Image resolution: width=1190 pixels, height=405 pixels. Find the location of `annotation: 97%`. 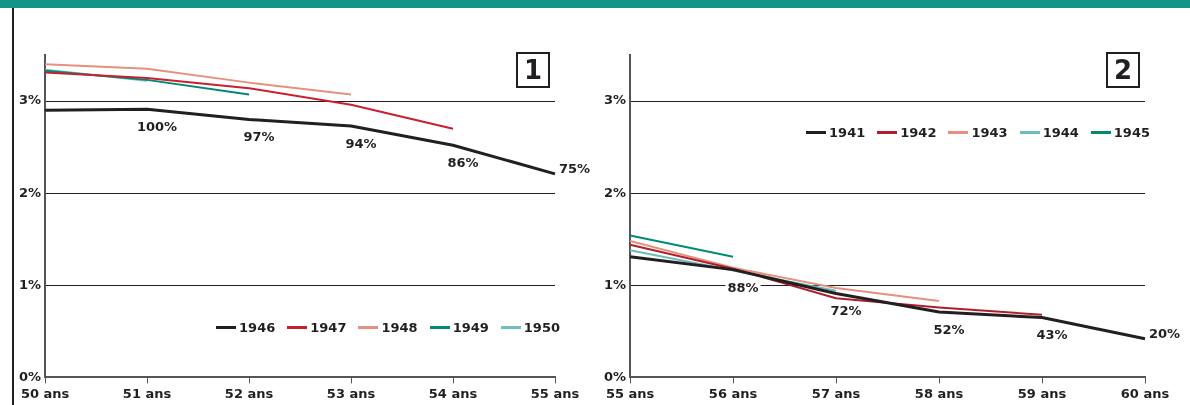

annotation: 97% is located at coordinates (259, 137).